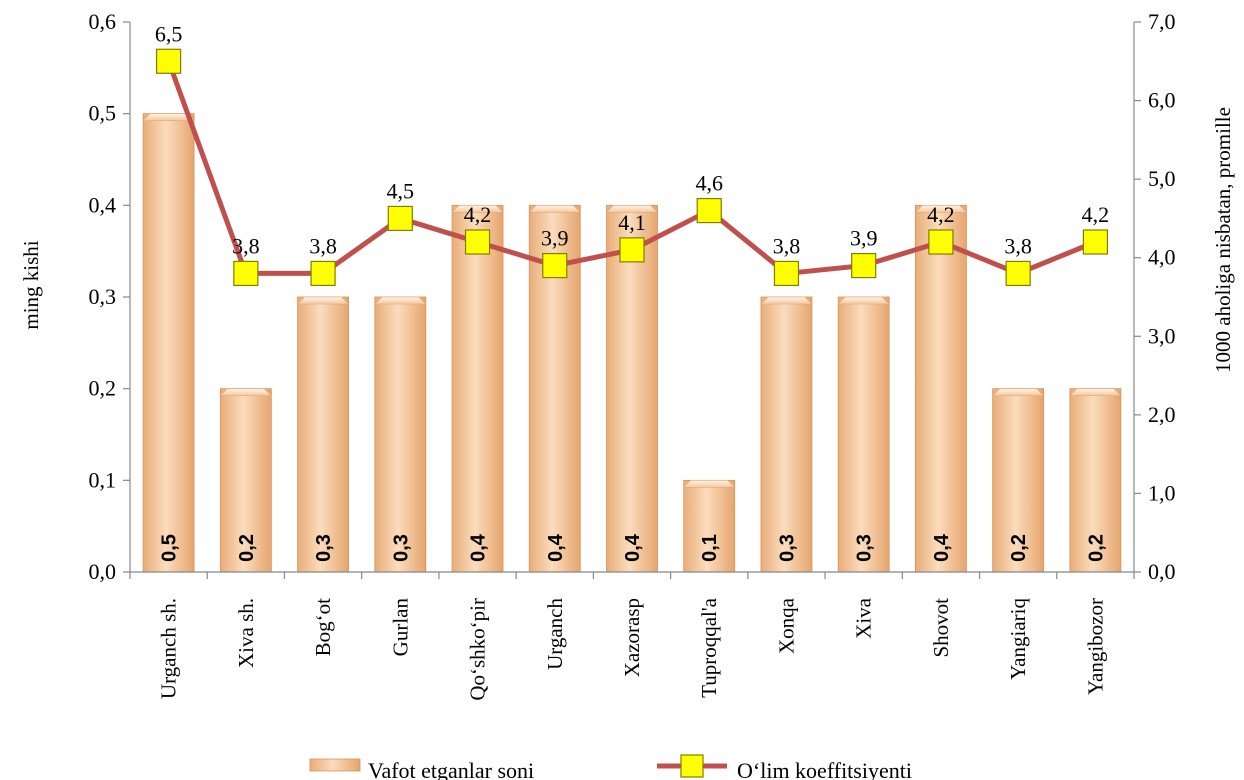 Image resolution: width=1244 pixels, height=780 pixels. What do you see at coordinates (786, 625) in the screenshot?
I see `x-tick-label: Xonqa` at bounding box center [786, 625].